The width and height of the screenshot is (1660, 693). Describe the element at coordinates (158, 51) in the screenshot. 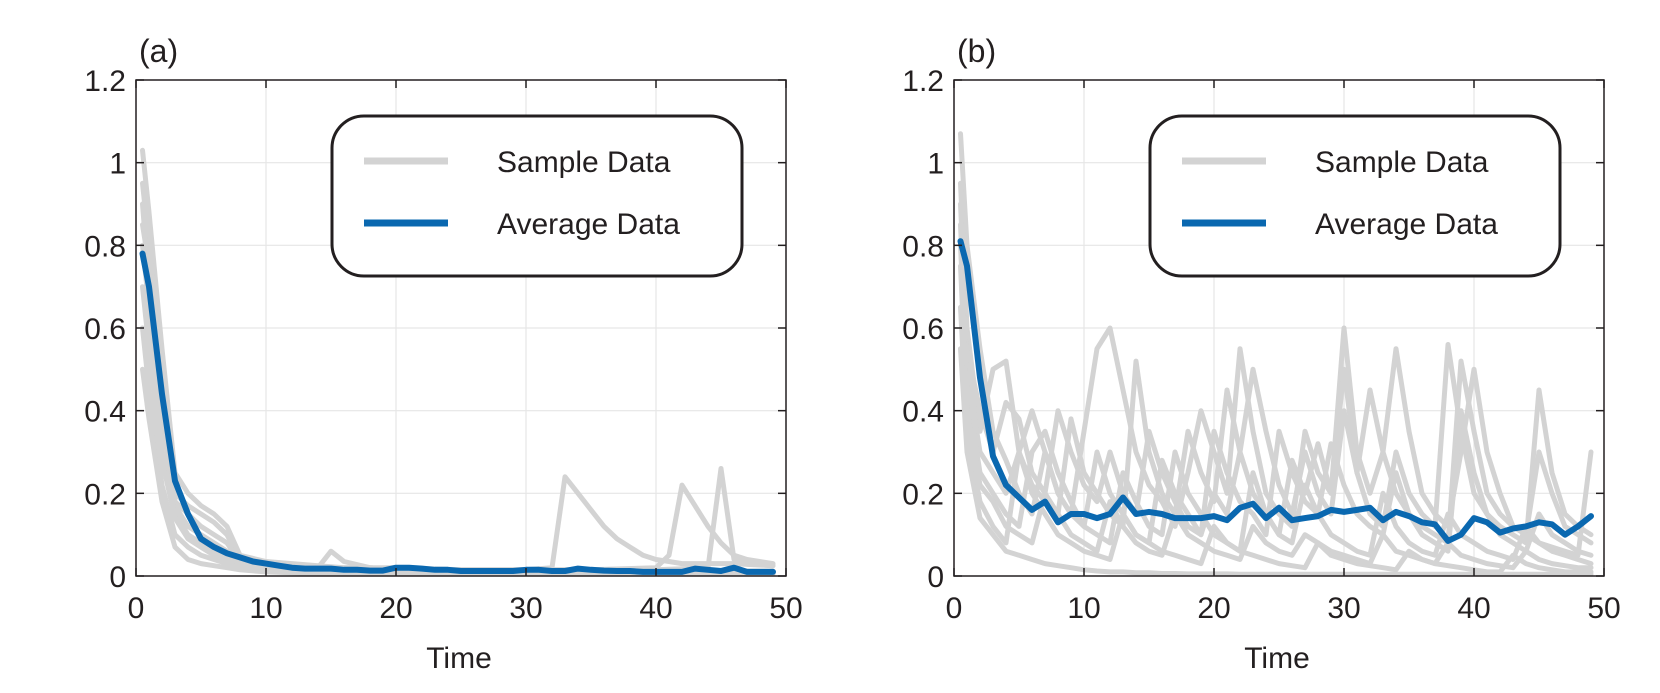

I see `panel-label: (a)` at that location.